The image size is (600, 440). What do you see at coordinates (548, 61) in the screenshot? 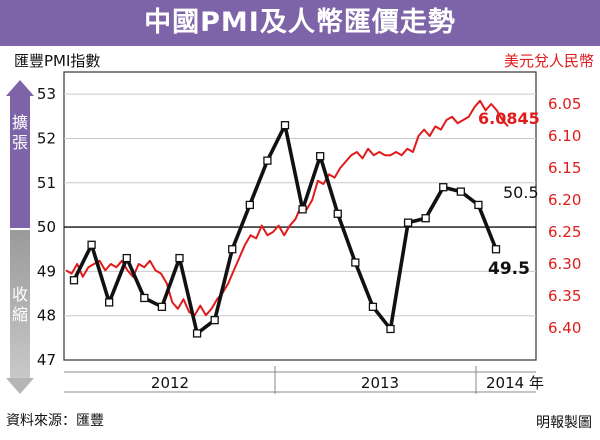
I see `right-axis-title: 美元兌人民幣` at bounding box center [548, 61].